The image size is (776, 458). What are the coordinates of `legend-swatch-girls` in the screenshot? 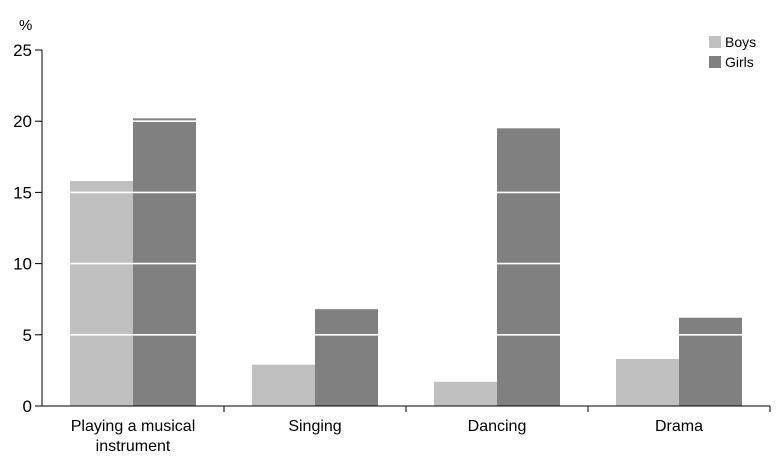 It's located at (715, 62).